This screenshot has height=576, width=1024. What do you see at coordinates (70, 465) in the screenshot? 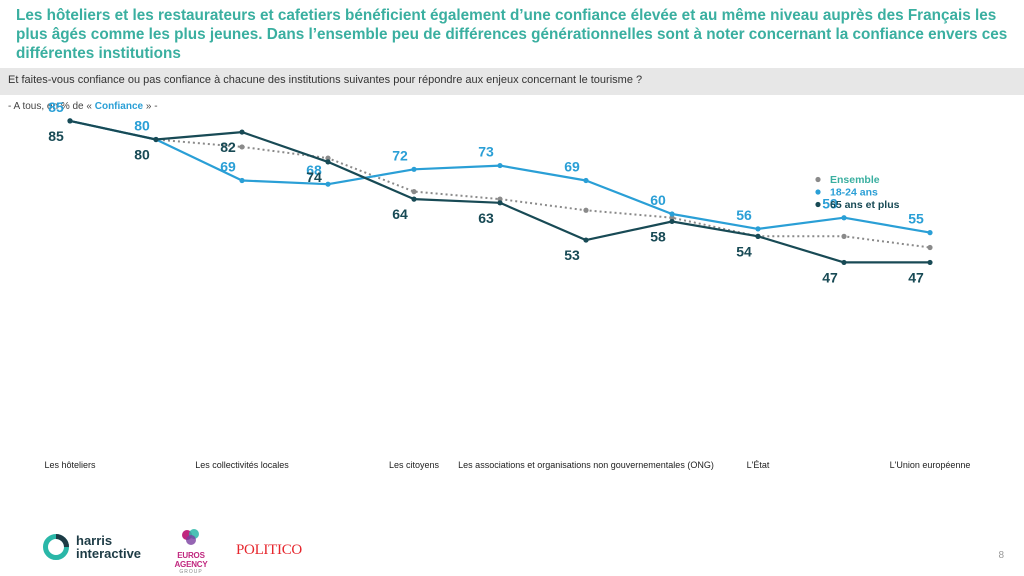
I see `category-label-0: Les hôteliers` at bounding box center [70, 465].